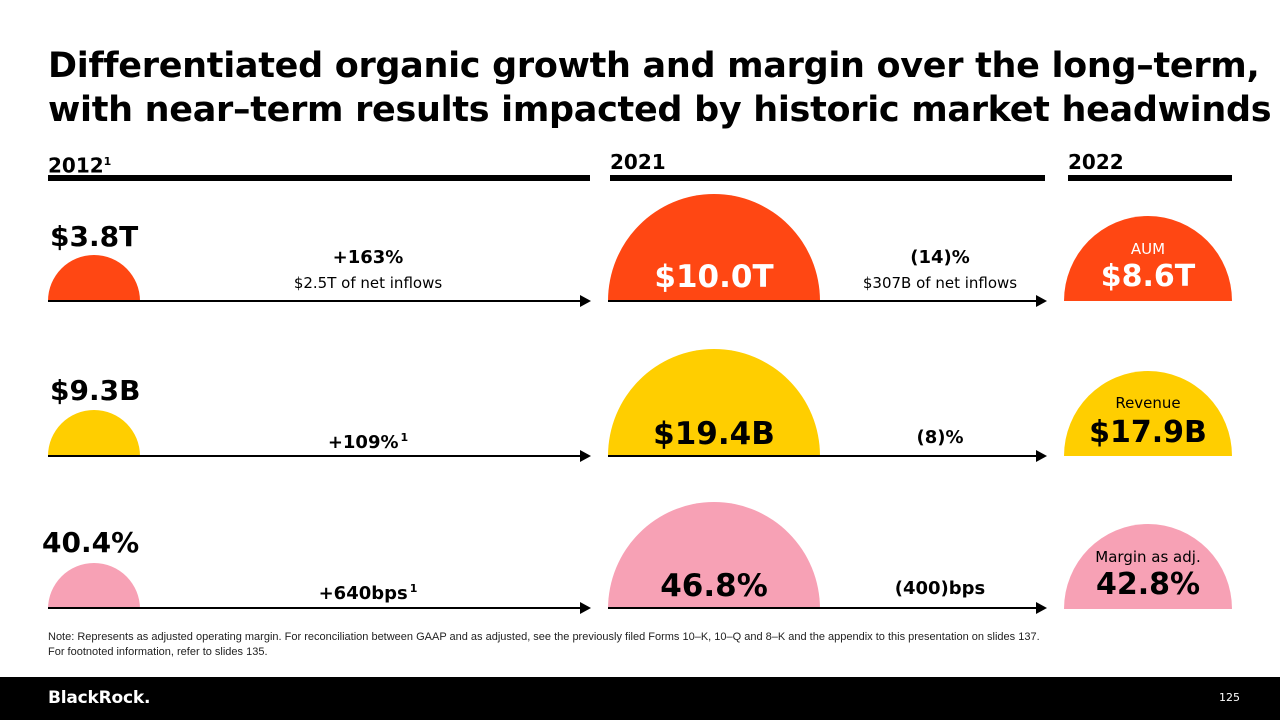 The width and height of the screenshot is (1280, 720). I want to click on aum-2021-value: $10.0T, so click(714, 277).